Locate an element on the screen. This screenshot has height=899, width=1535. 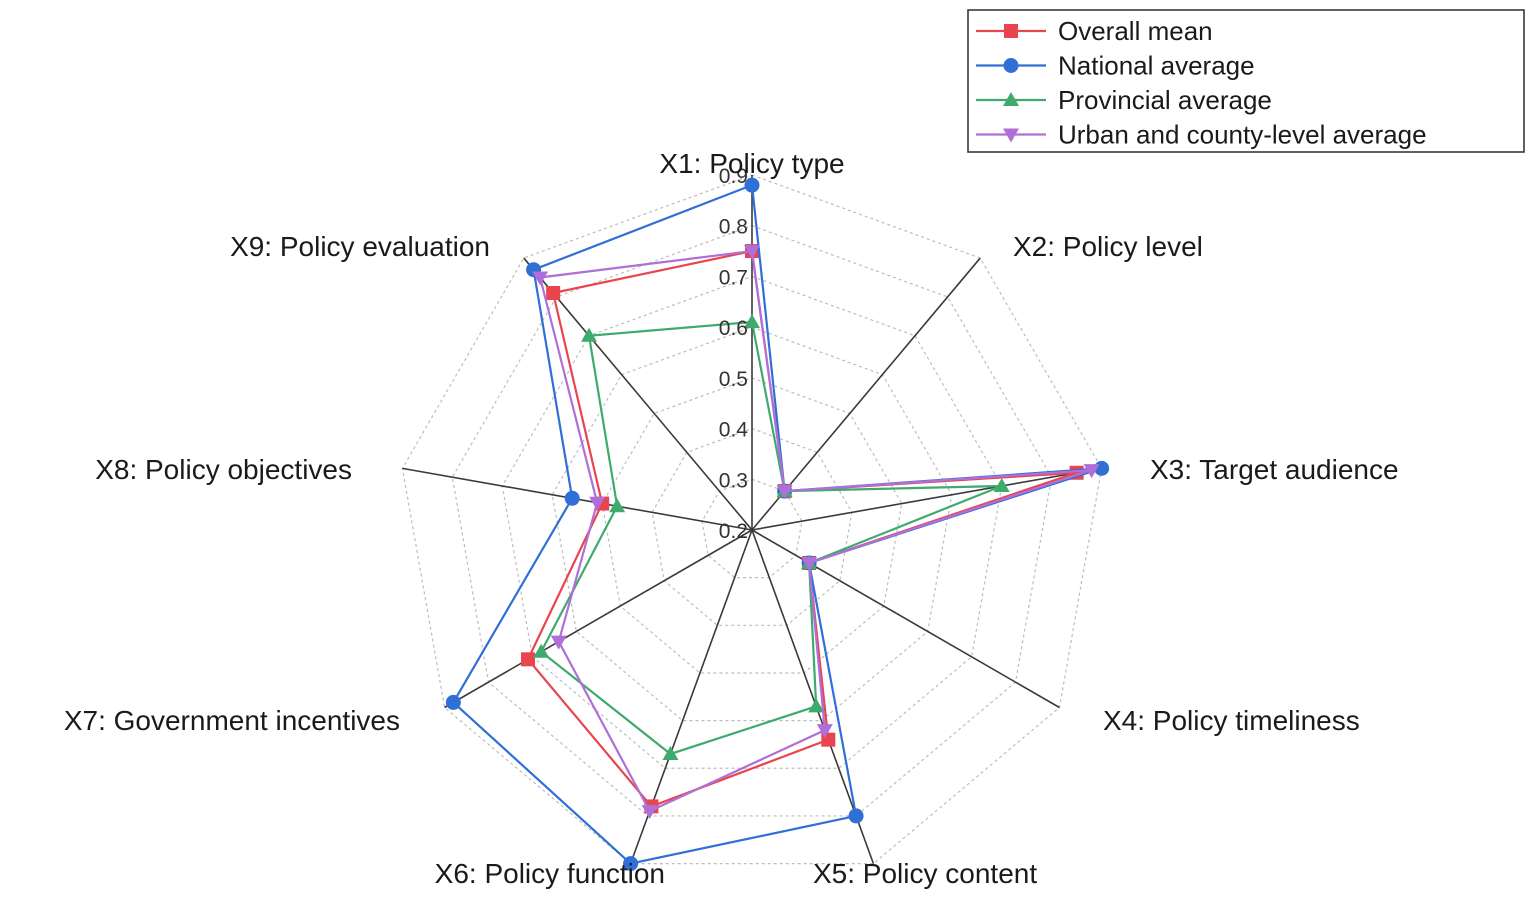
tick-label-3: 0.5 is located at coordinates (733, 379).